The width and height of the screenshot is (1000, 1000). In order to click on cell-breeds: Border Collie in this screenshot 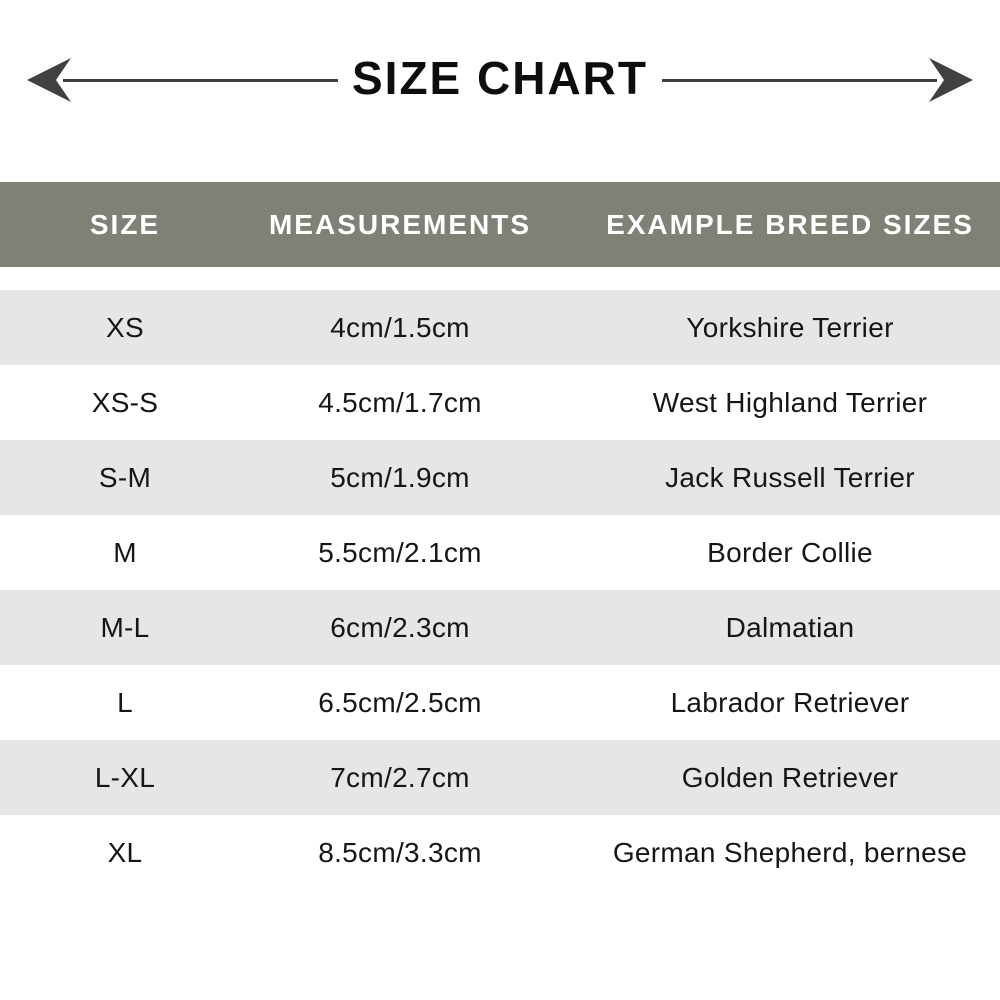, I will do `click(790, 552)`.